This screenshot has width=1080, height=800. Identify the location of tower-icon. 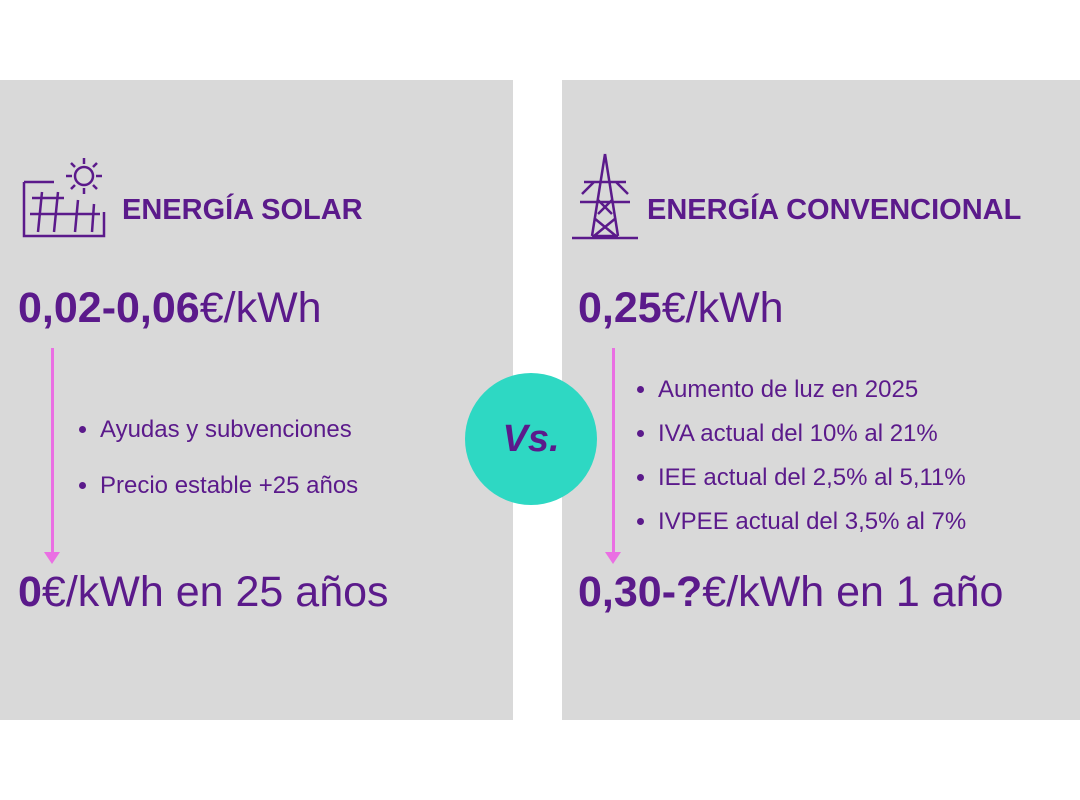
(605, 196).